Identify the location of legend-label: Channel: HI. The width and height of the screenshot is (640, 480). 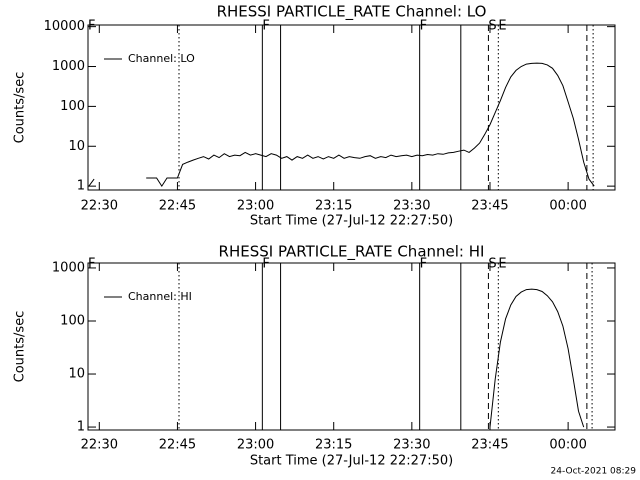
(160, 296).